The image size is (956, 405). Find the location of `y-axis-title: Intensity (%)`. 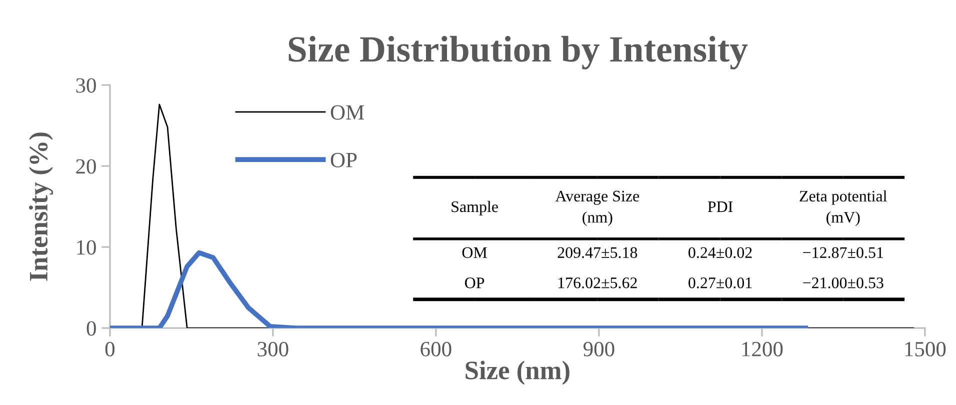

y-axis-title: Intensity (%) is located at coordinates (40, 206).